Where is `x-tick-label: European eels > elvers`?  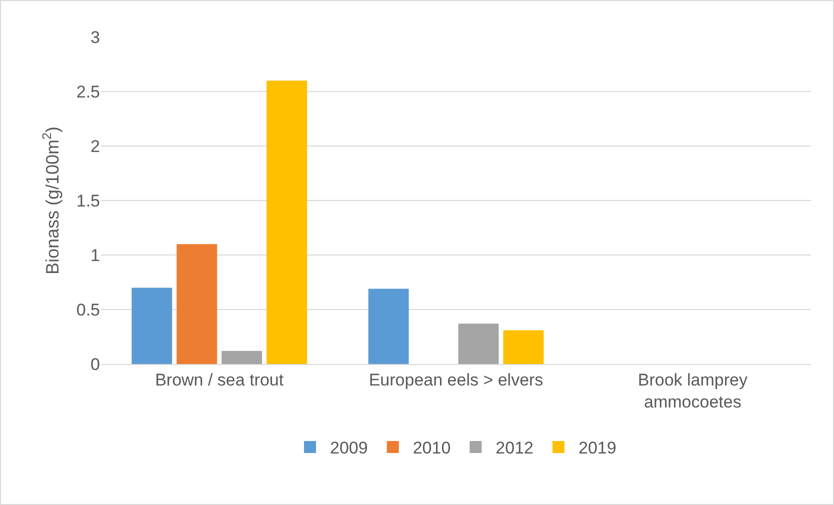
x-tick-label: European eels > elvers is located at coordinates (456, 380).